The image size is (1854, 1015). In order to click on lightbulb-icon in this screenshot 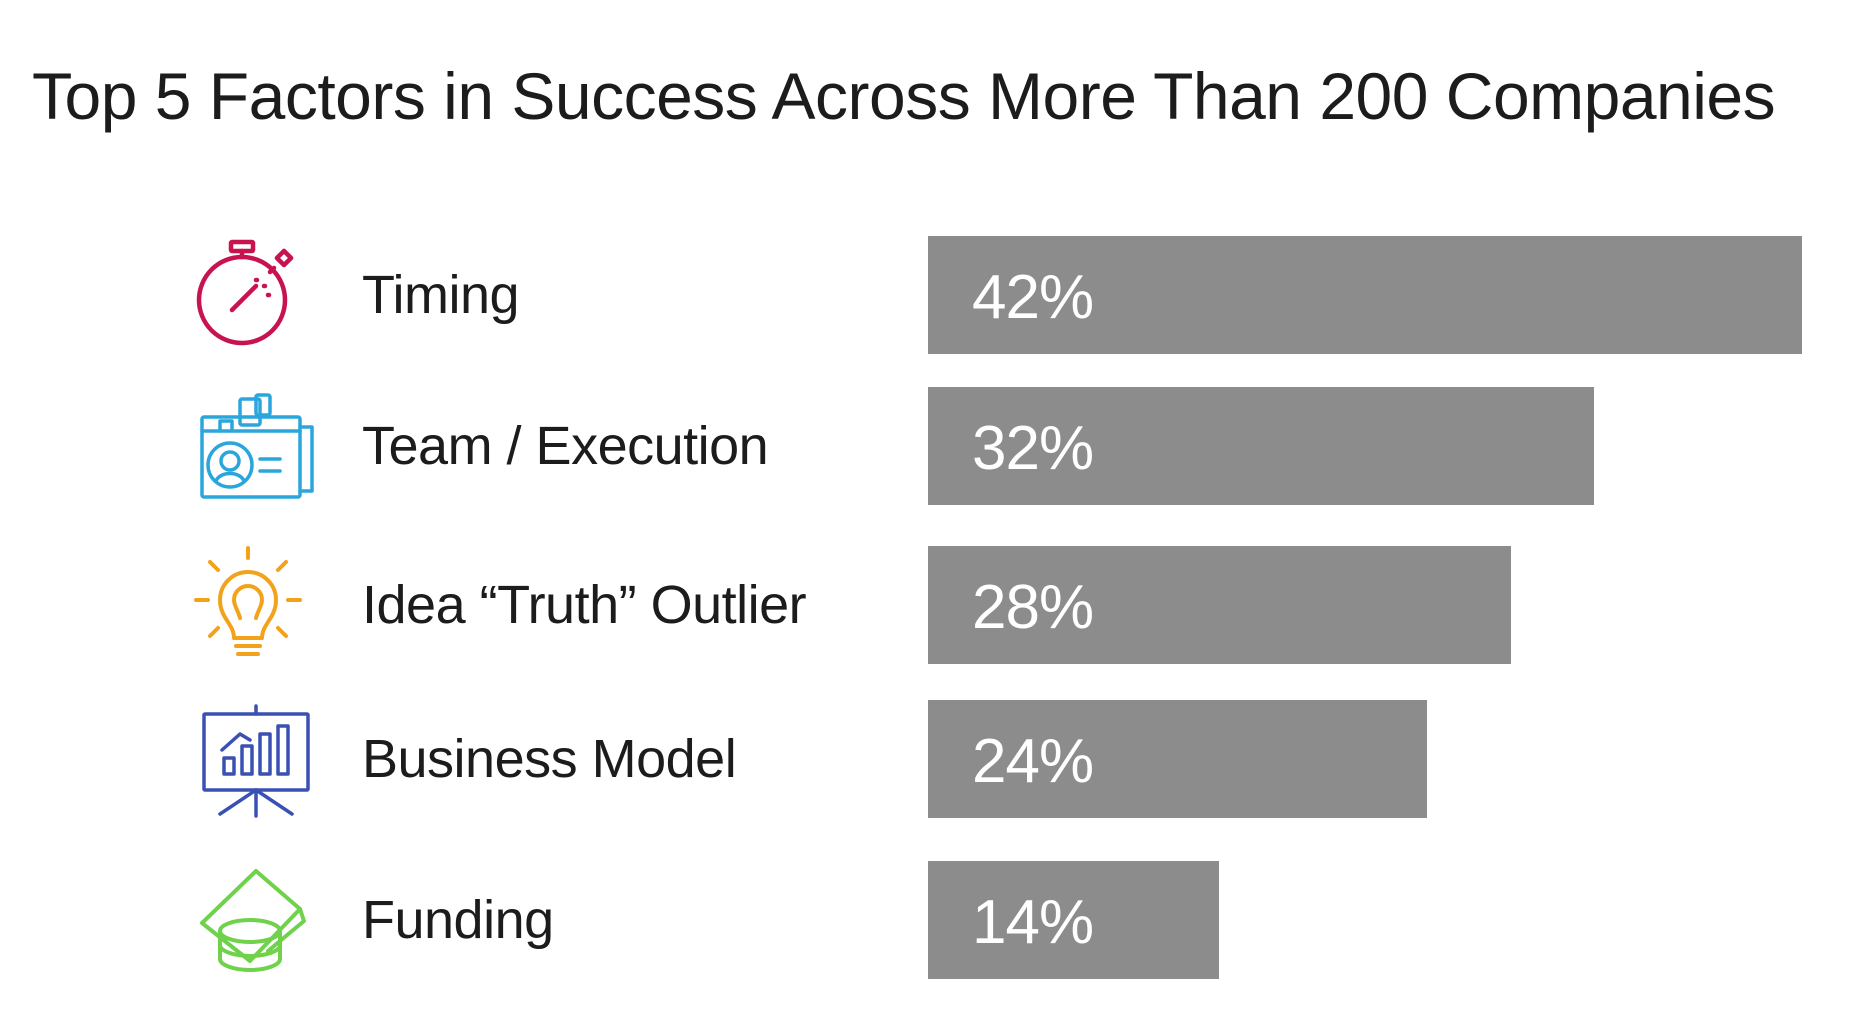, I will do `click(255, 605)`.